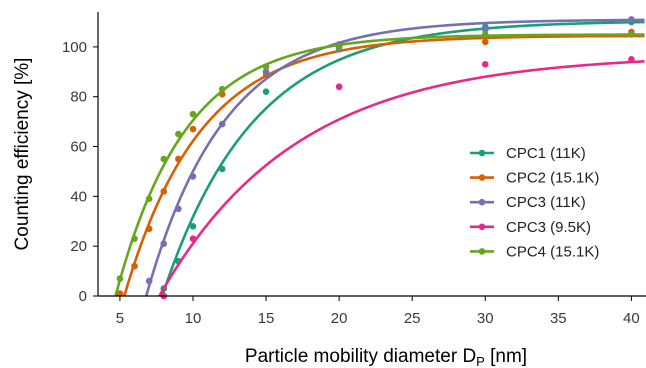  Describe the element at coordinates (78, 196) in the screenshot. I see `y-tick-label: 40` at that location.